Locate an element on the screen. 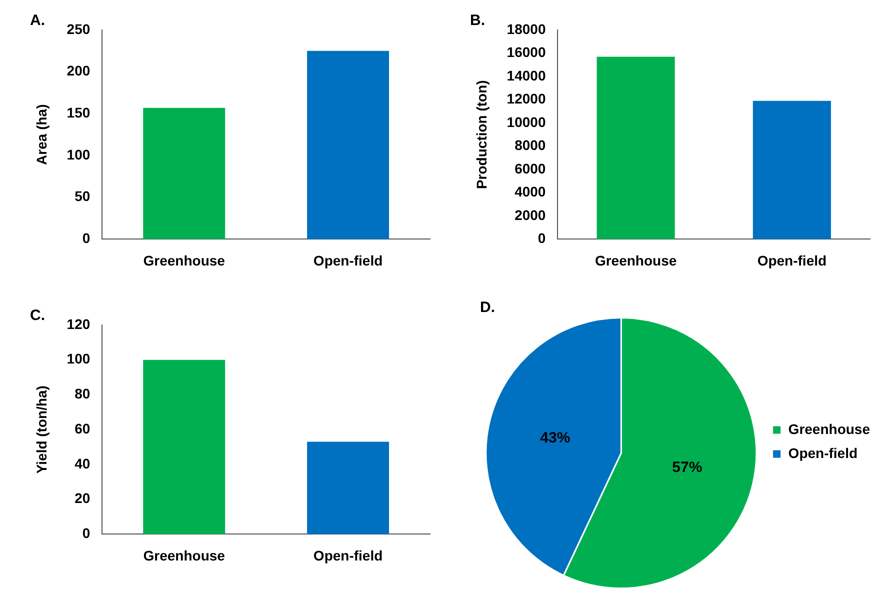 The image size is (881, 589). y-tick-label: 12000 is located at coordinates (526, 98).